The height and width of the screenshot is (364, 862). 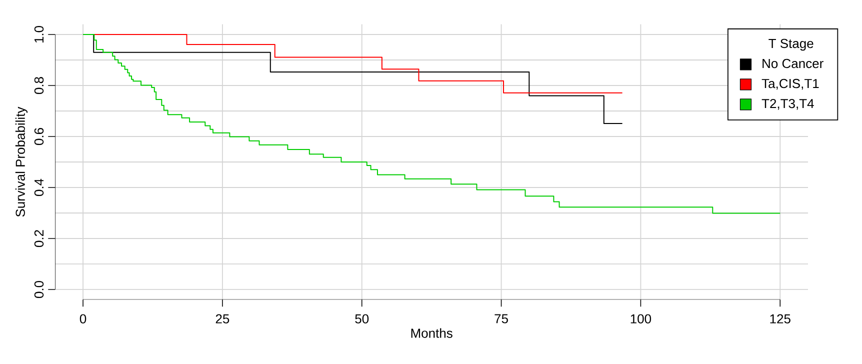 I want to click on y-axis-title: Survival Probability, so click(x=21, y=161).